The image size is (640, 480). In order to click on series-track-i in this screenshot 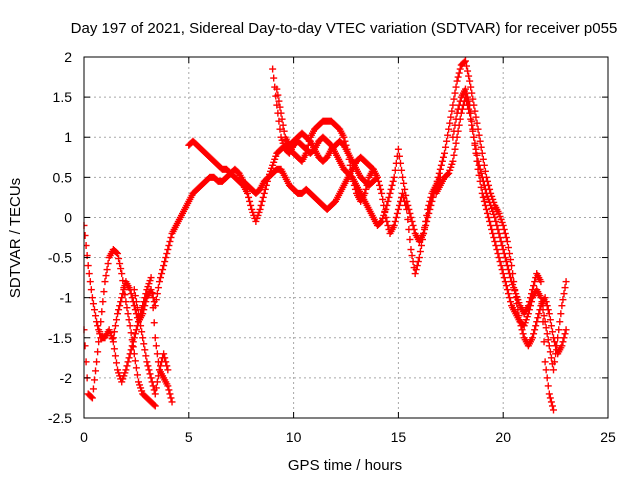, I will do `click(151, 342)`.